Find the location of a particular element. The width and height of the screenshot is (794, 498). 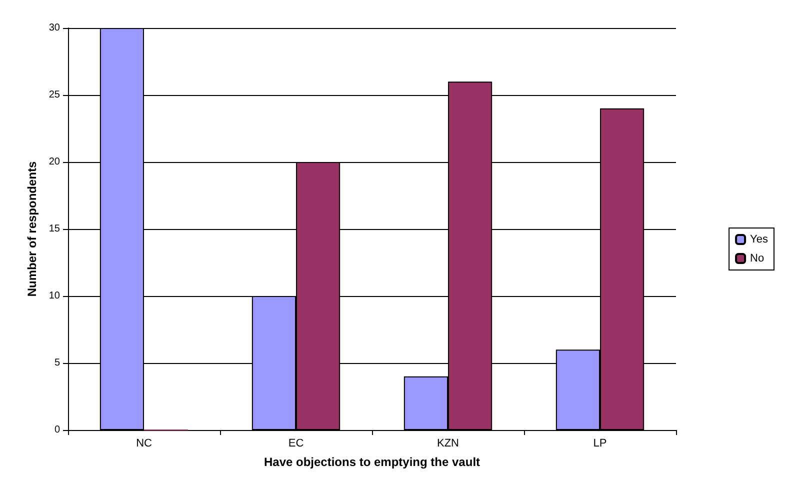

y-tick-label: 30 is located at coordinates (54, 28).